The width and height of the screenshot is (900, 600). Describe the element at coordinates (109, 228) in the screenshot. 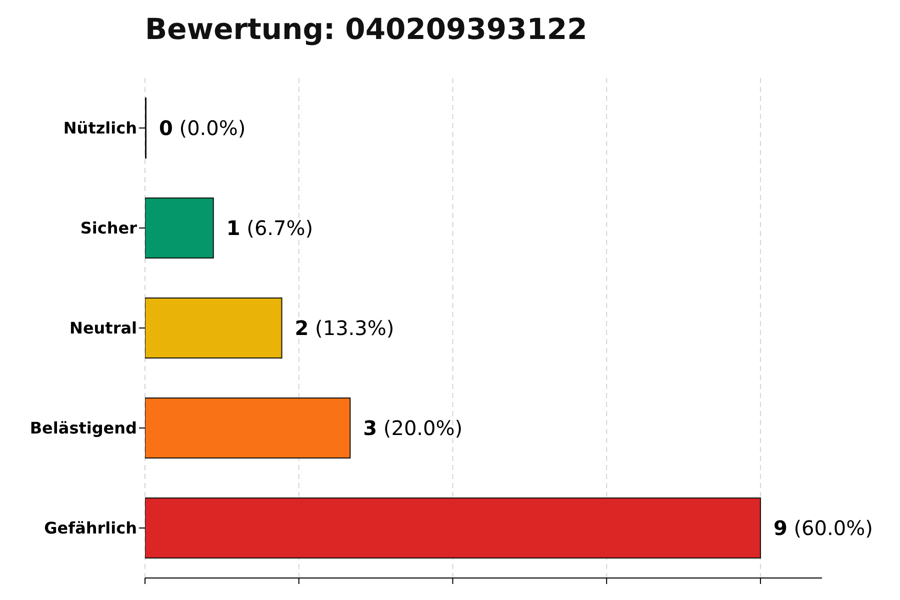

I see `y-tick-label: Sicher` at that location.